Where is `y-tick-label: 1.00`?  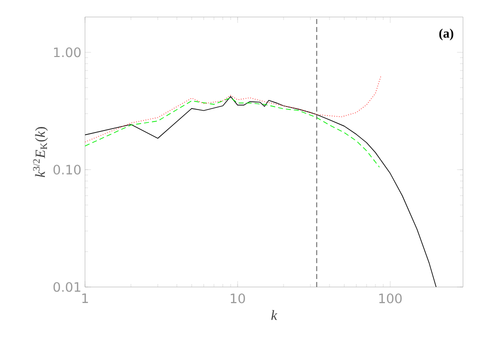
y-tick-label: 1.00 is located at coordinates (67, 52).